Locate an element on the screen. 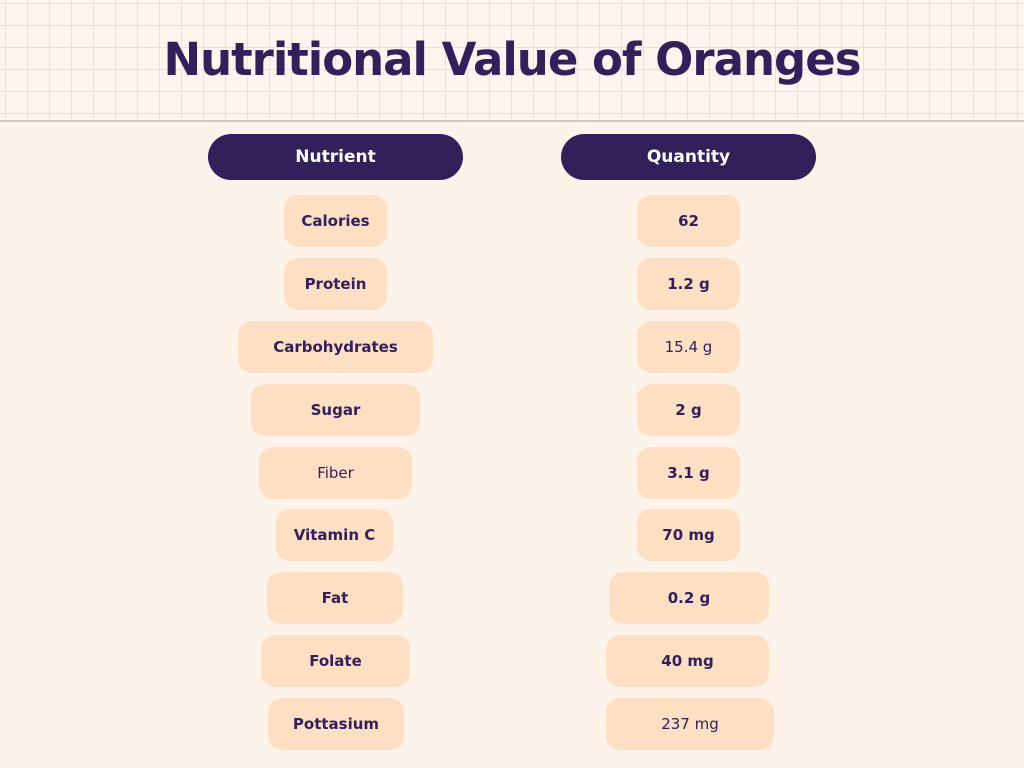 Image resolution: width=1024 pixels, height=768 pixels. nutrient-cell: Fiber is located at coordinates (335, 473).